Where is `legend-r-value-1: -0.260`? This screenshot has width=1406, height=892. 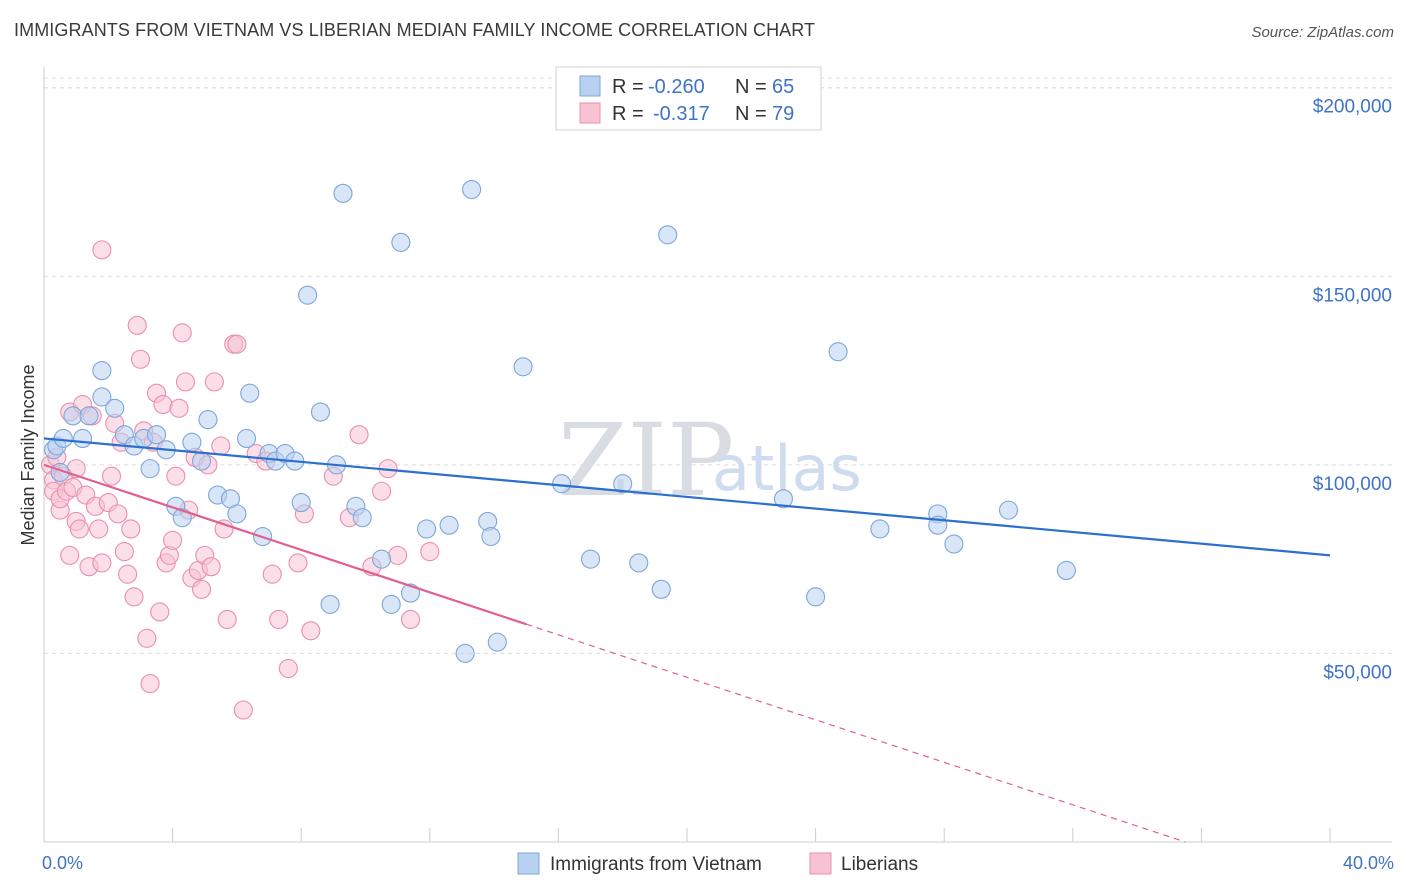 legend-r-value-1: -0.260 is located at coordinates (676, 87).